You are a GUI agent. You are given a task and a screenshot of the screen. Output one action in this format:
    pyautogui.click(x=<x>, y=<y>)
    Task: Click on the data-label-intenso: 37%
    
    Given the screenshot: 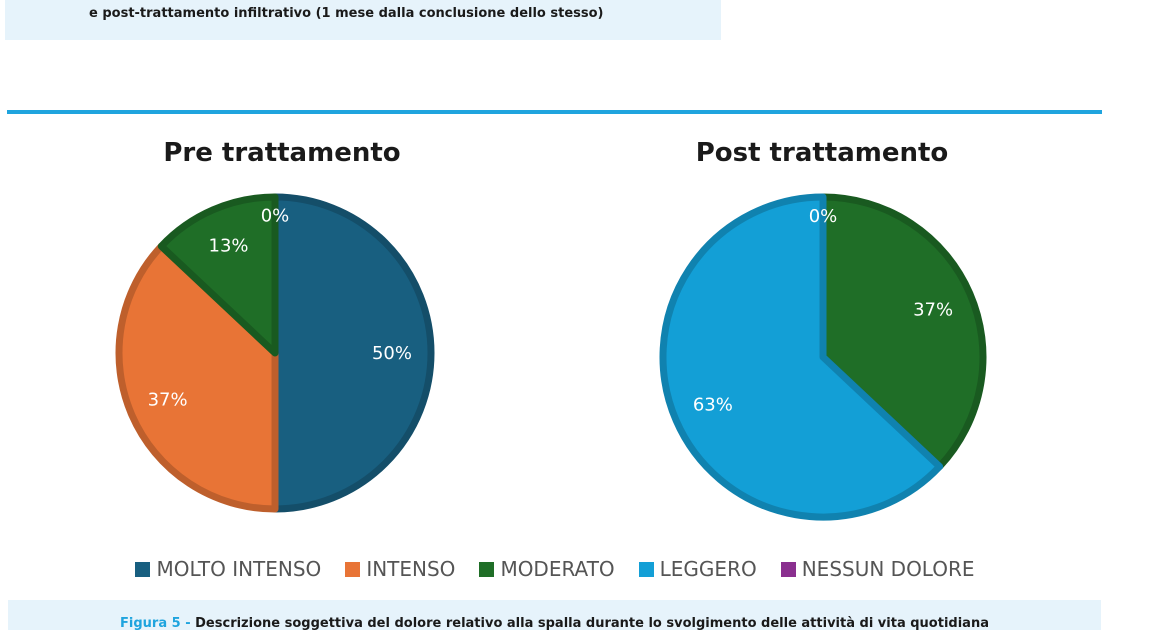 What is the action you would take?
    pyautogui.click(x=168, y=399)
    